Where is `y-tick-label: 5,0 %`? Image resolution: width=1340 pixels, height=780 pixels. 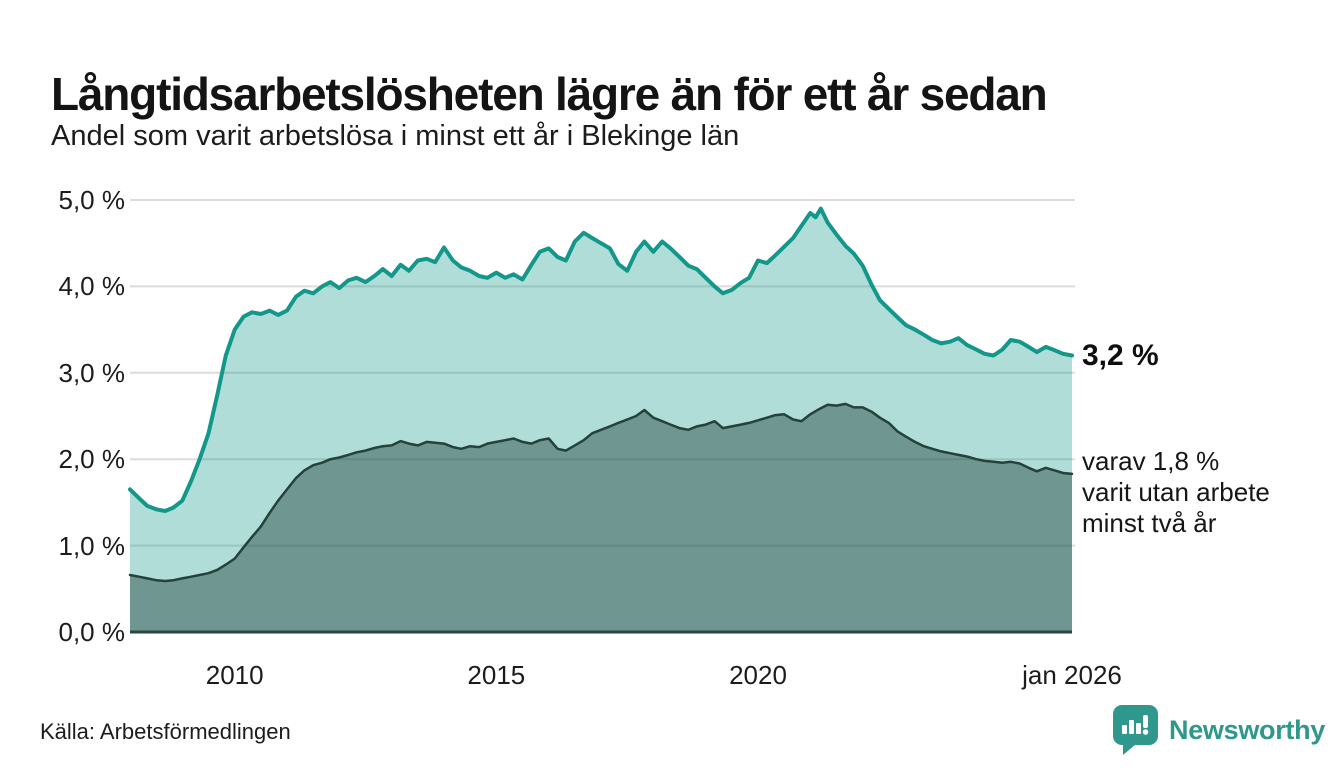
y-tick-label: 5,0 % is located at coordinates (92, 200).